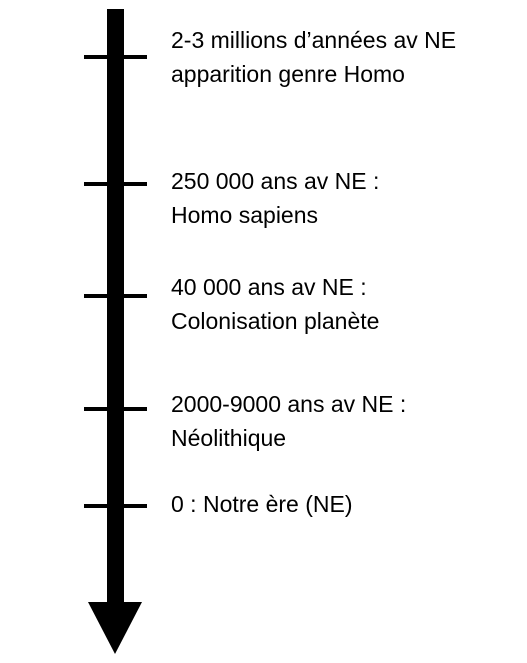 This screenshot has height=663, width=527. I want to click on event-label-notre-ere: 0 : Notre ère (NE), so click(262, 504).